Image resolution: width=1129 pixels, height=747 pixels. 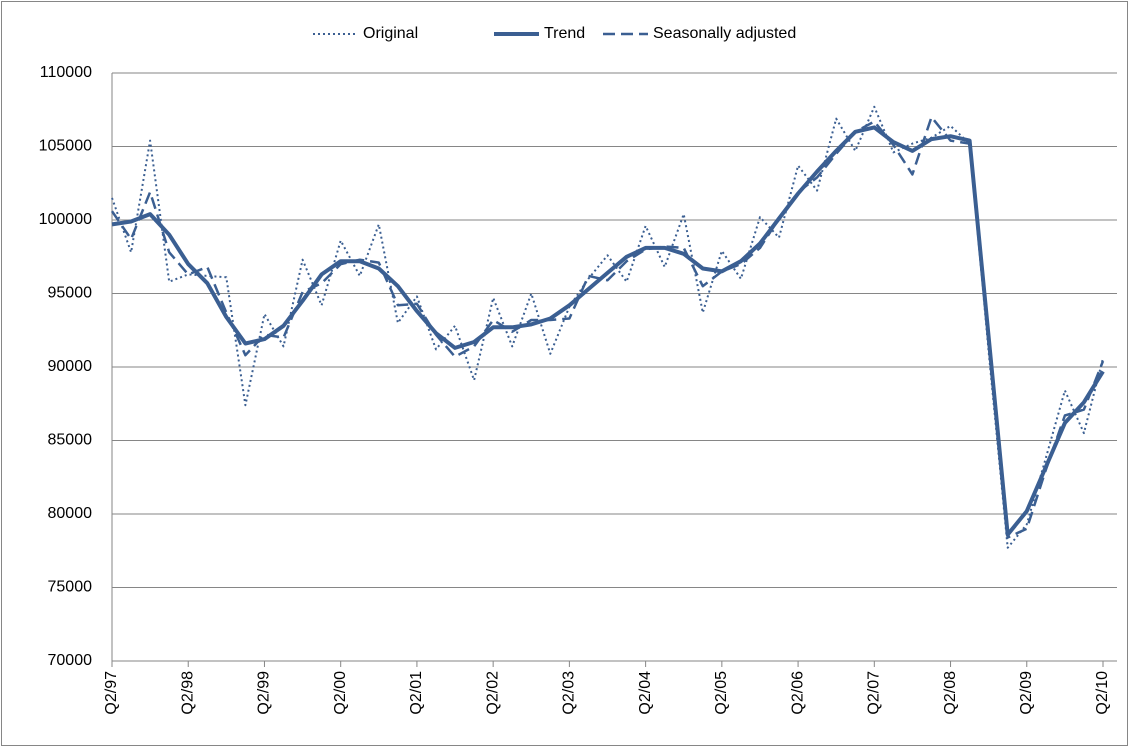 What do you see at coordinates (1026, 693) in the screenshot?
I see `x-tick-label: Q2/09` at bounding box center [1026, 693].